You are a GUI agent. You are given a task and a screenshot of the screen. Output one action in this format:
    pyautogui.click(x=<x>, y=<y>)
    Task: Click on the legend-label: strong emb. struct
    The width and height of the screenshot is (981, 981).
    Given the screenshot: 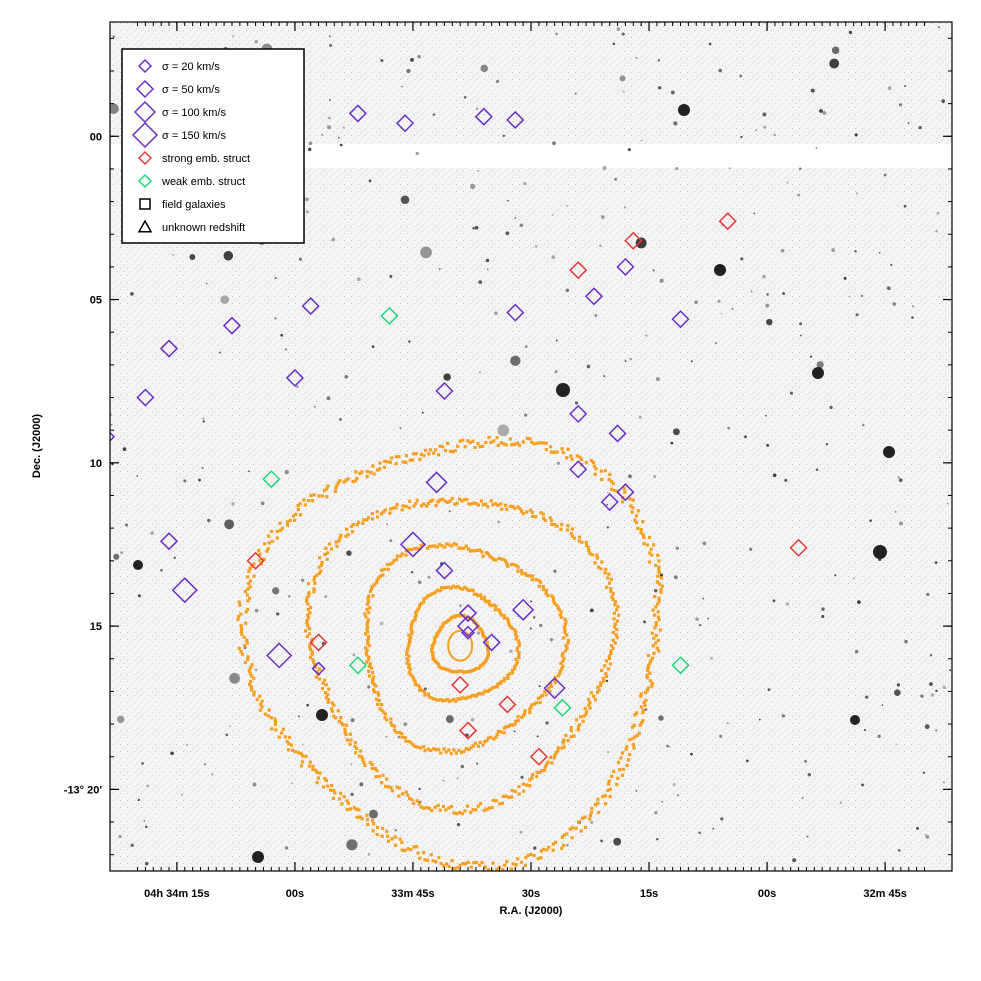 What is the action you would take?
    pyautogui.click(x=206, y=159)
    